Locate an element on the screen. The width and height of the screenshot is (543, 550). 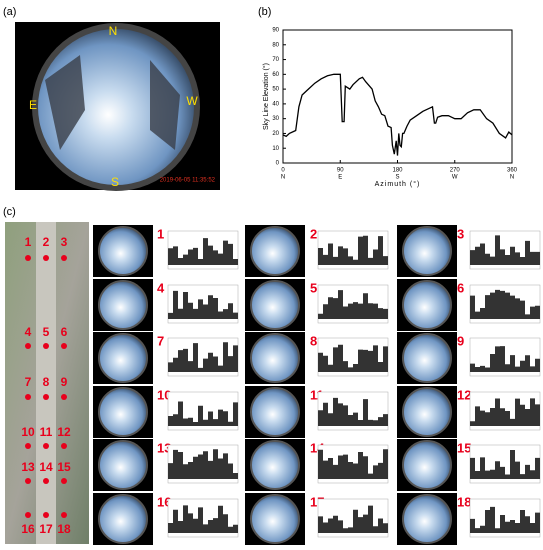
y-tick-label: 60 is located at coordinates (275, 75).